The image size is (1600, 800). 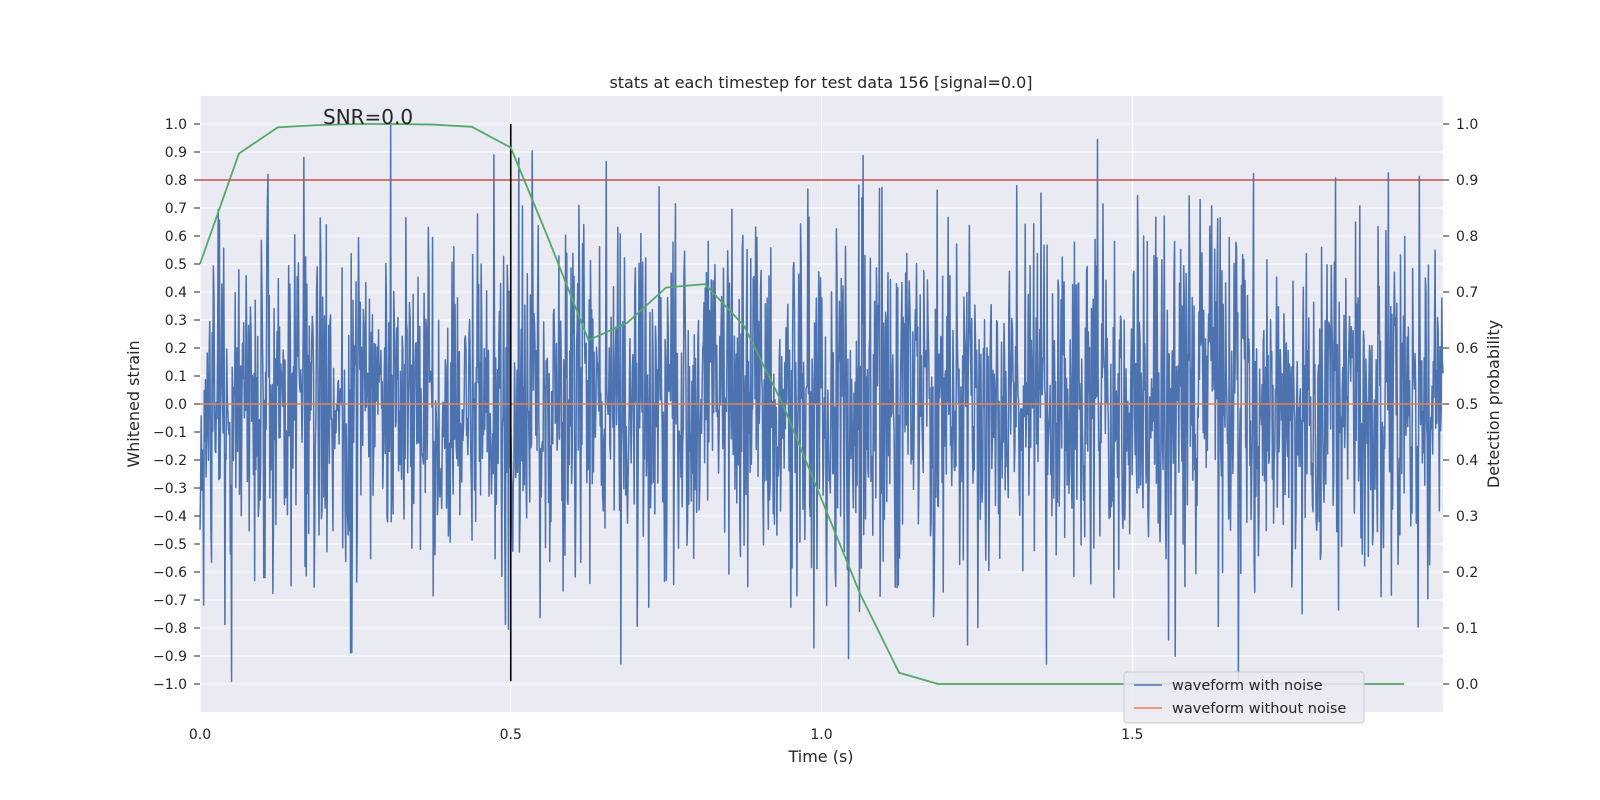 What do you see at coordinates (176, 349) in the screenshot?
I see `y-left-tick-label: 0.2` at bounding box center [176, 349].